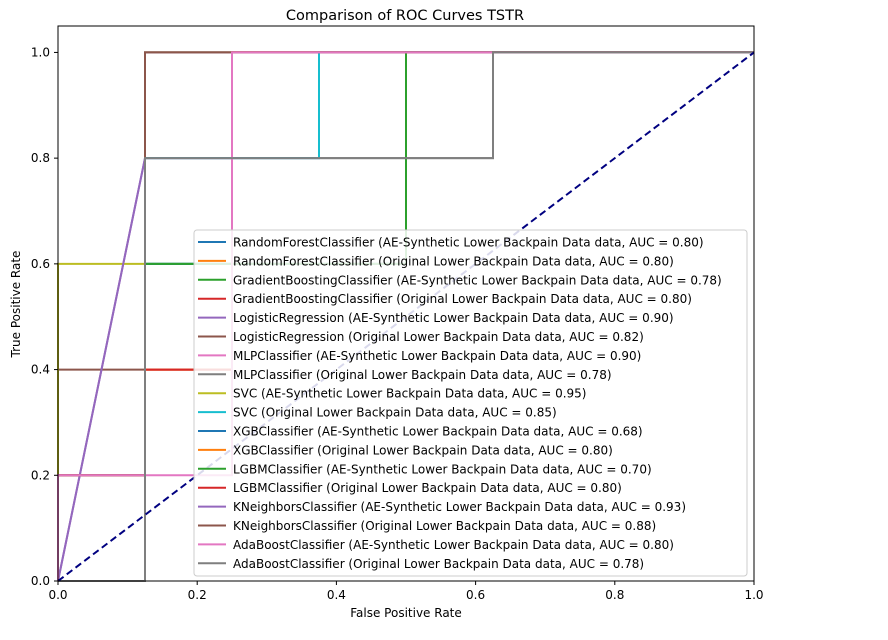  I want to click on x-axis-ticks: 0.0 0.2 0.4 0.6 0.8 1.0, so click(406, 591).